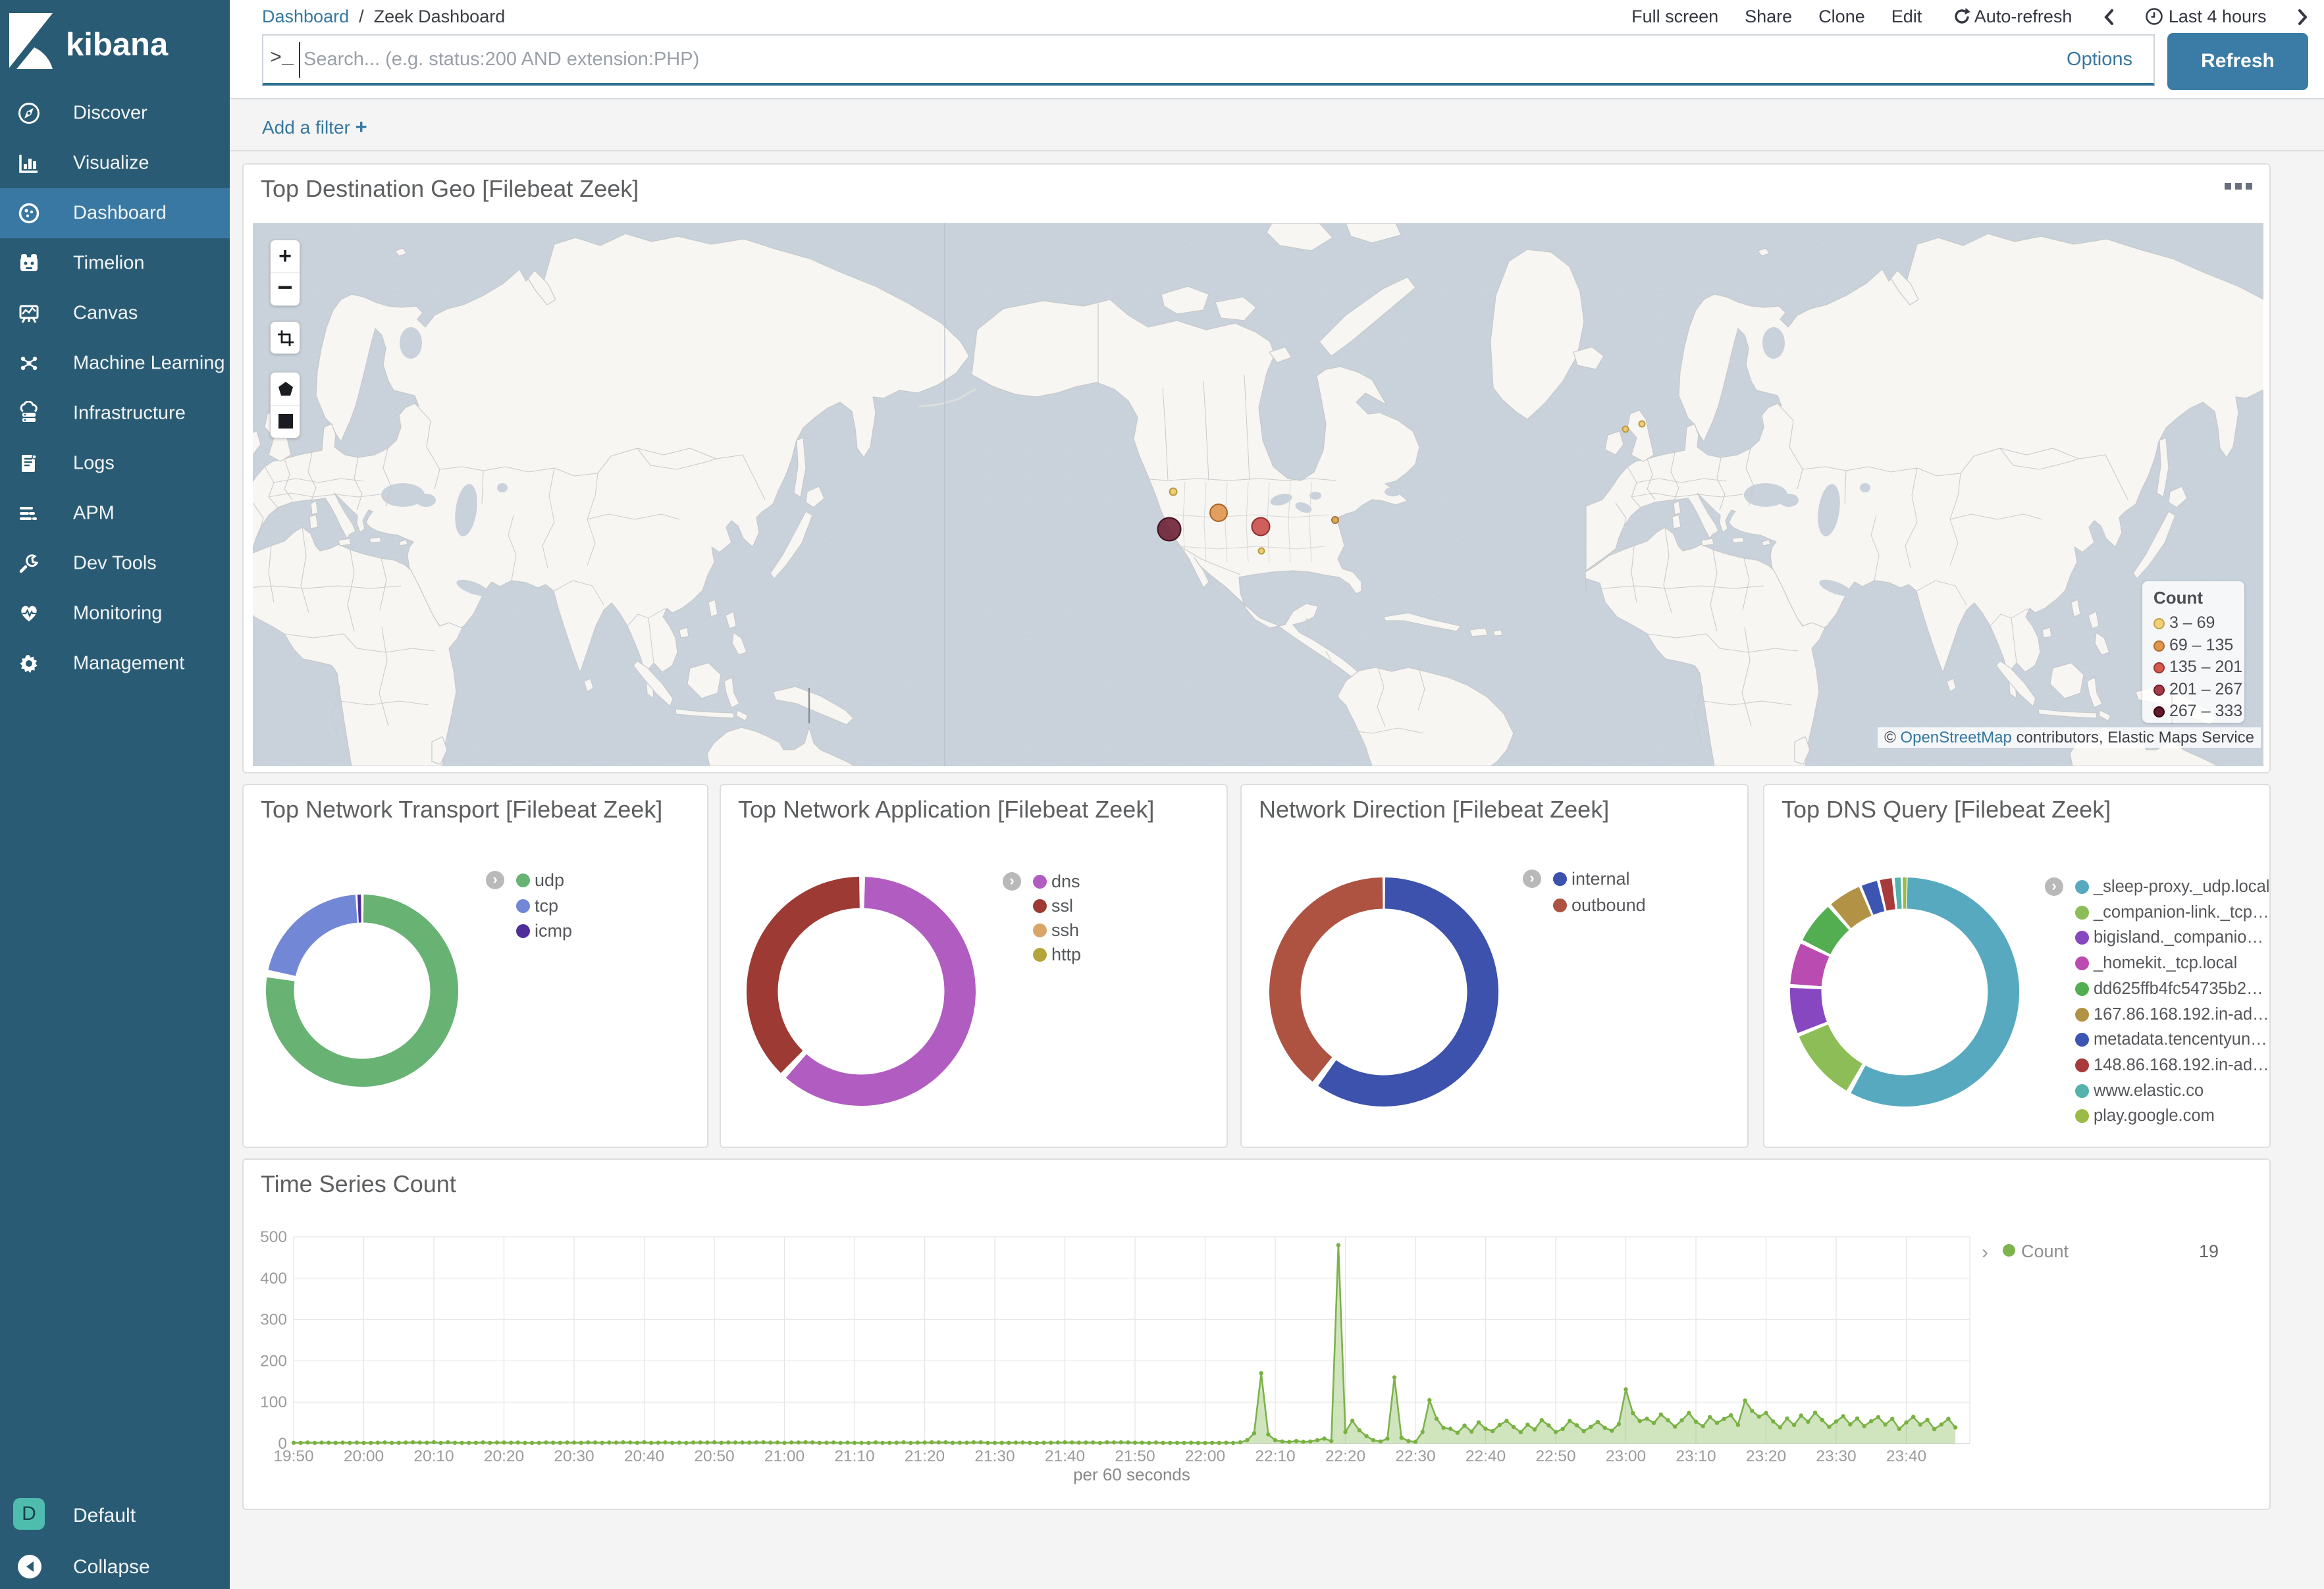 This screenshot has width=2324, height=1589. What do you see at coordinates (273, 1320) in the screenshot?
I see `svg-text: 300` at bounding box center [273, 1320].